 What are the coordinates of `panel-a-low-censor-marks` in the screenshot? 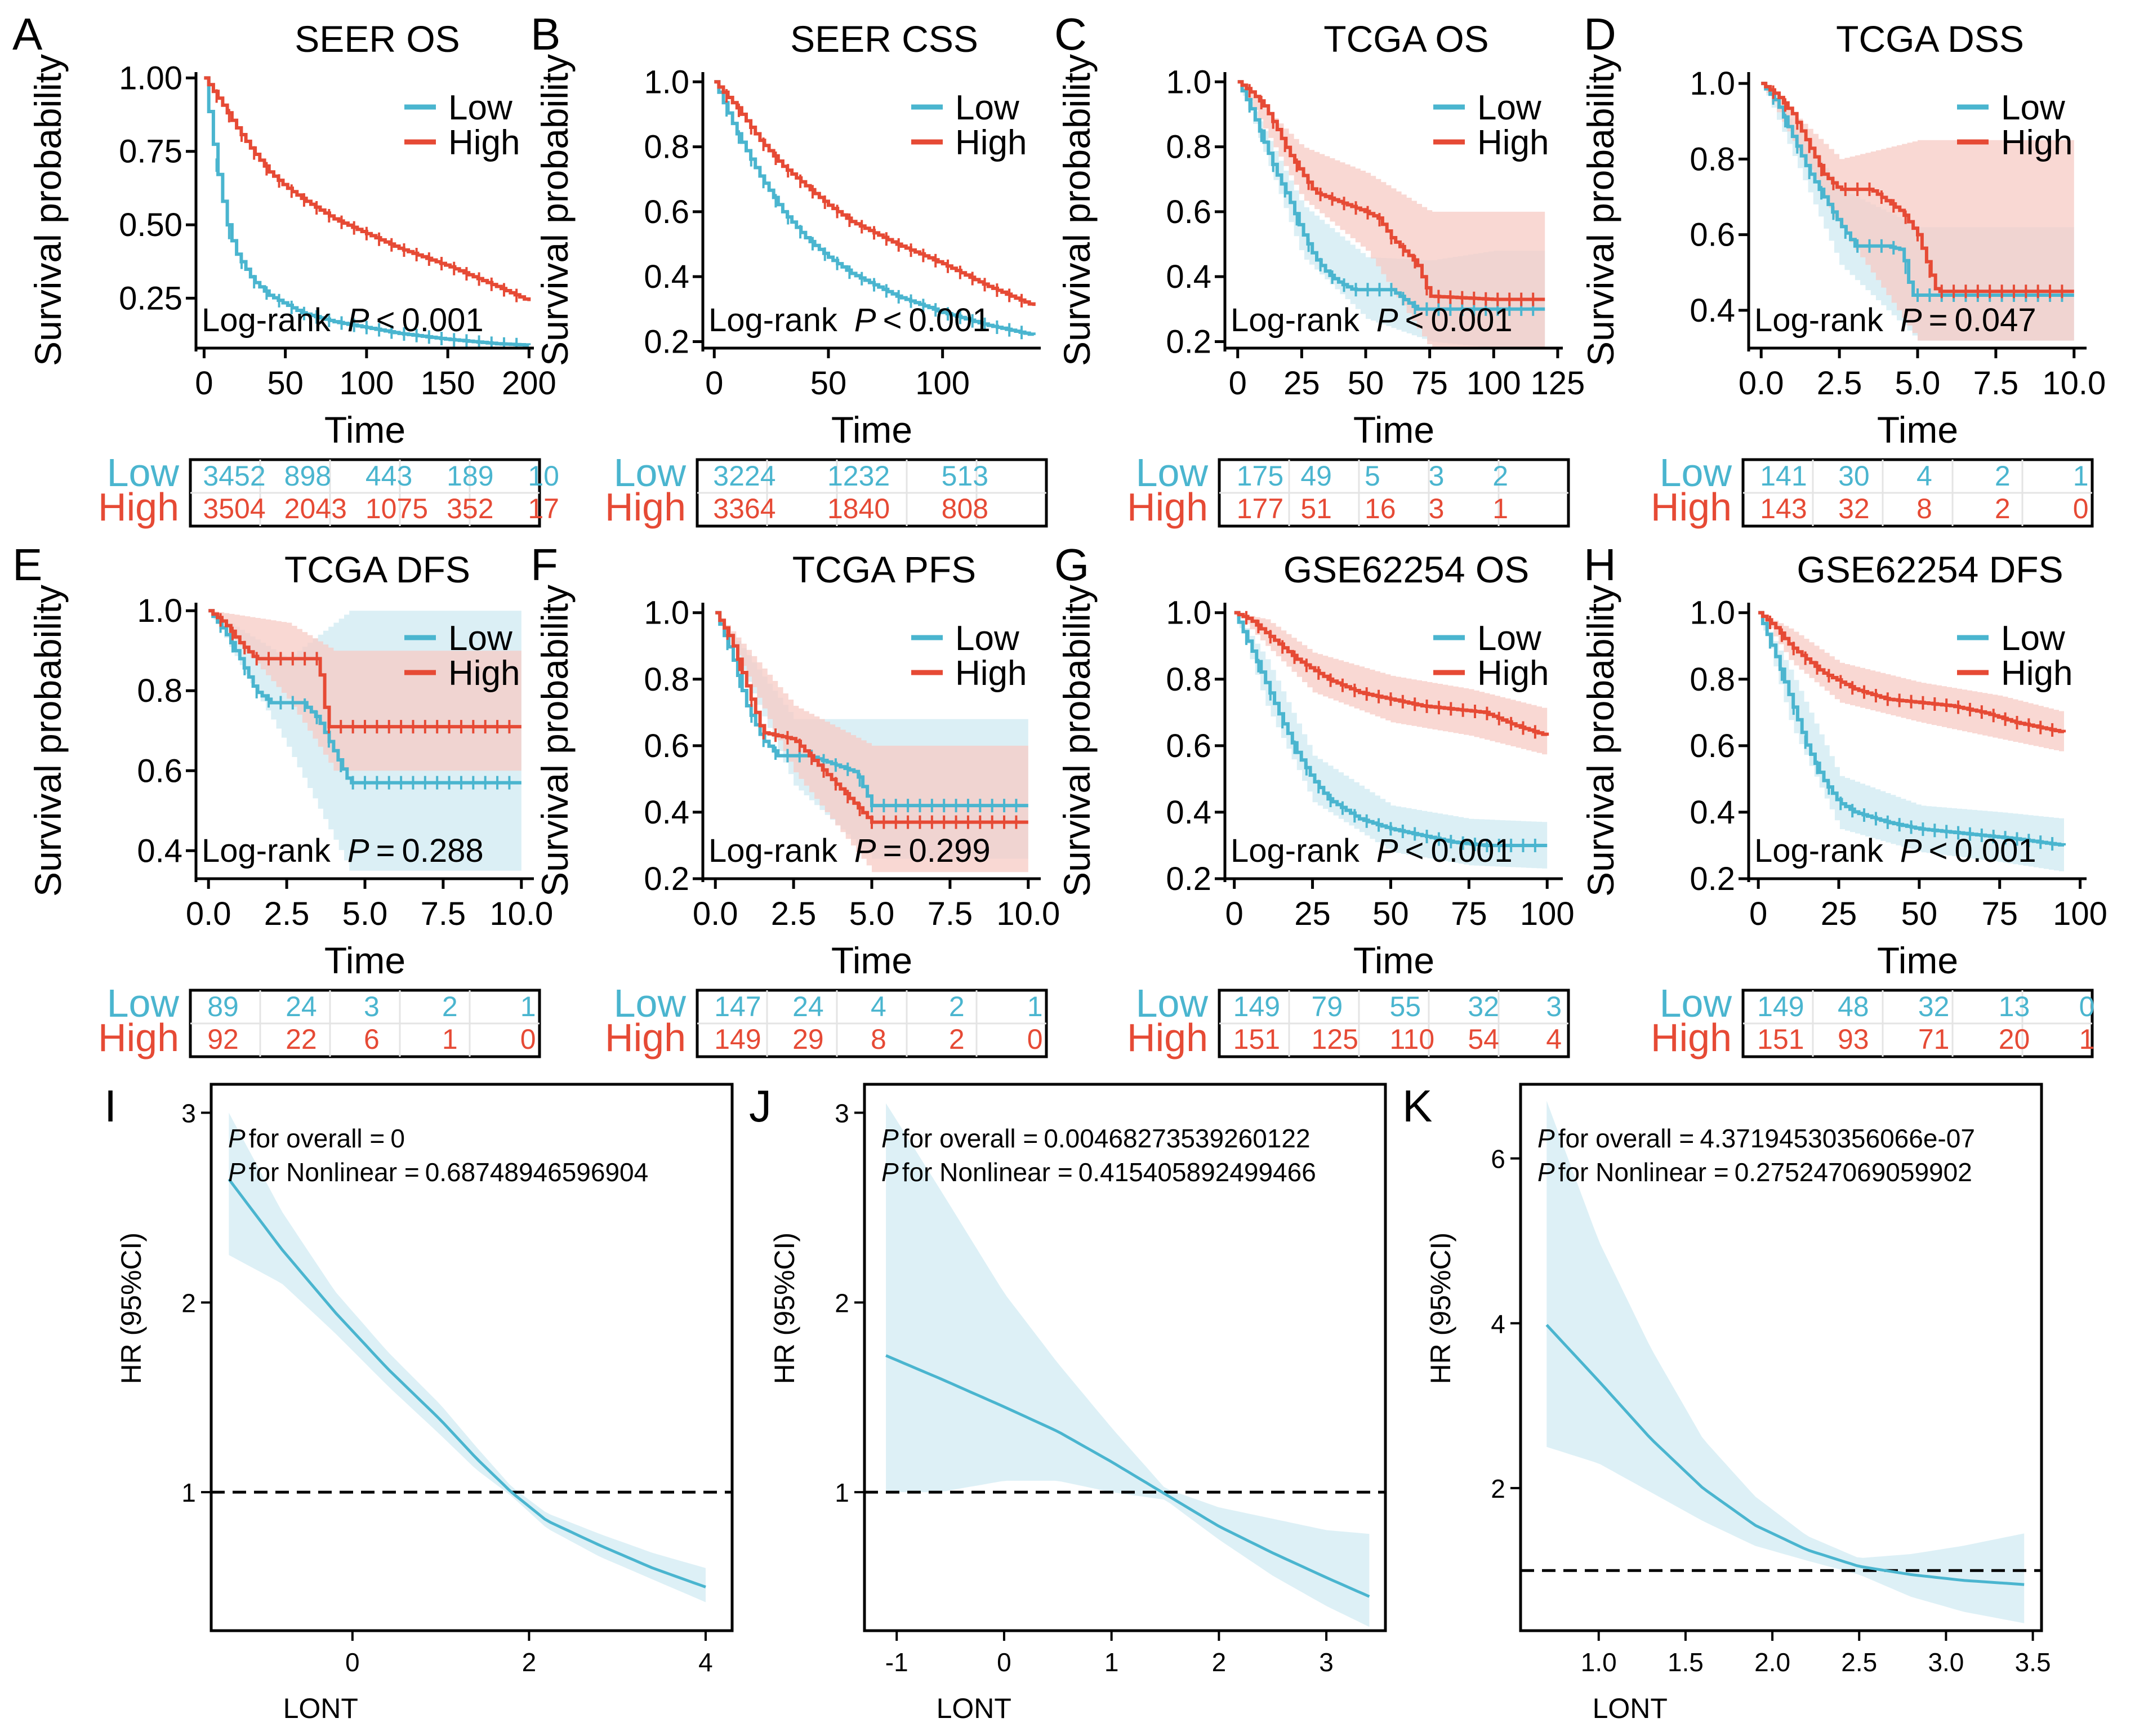 It's located at (366, 253).